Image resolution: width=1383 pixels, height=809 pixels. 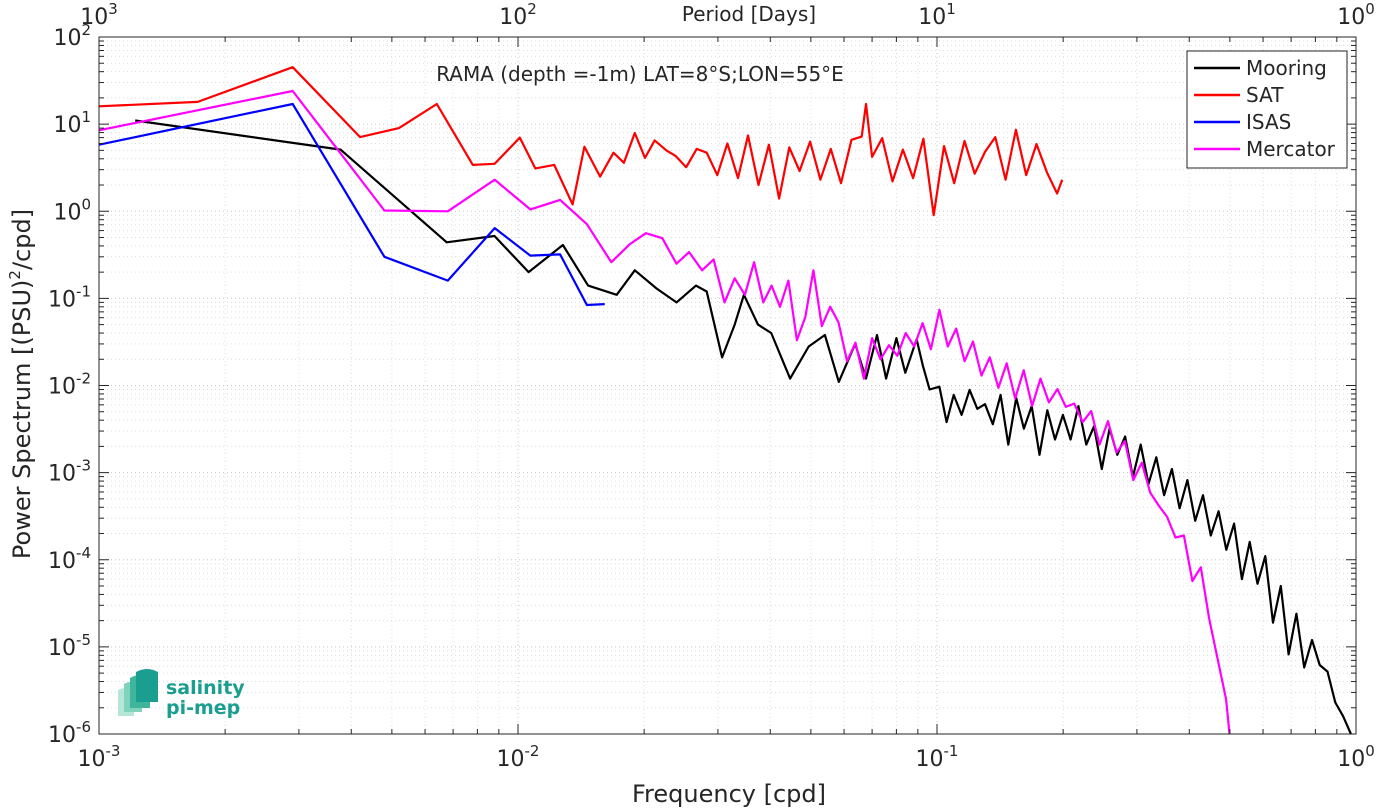 I want to click on y-axis-title-tail: /cpd], so click(x=22, y=239).